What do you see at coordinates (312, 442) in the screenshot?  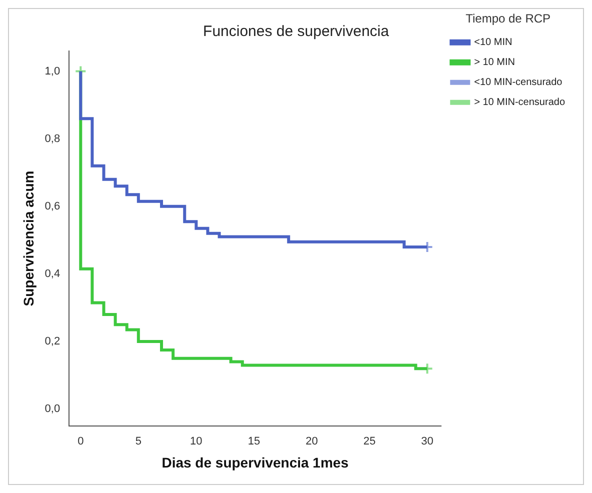 I see `x-tick-label: 20` at bounding box center [312, 442].